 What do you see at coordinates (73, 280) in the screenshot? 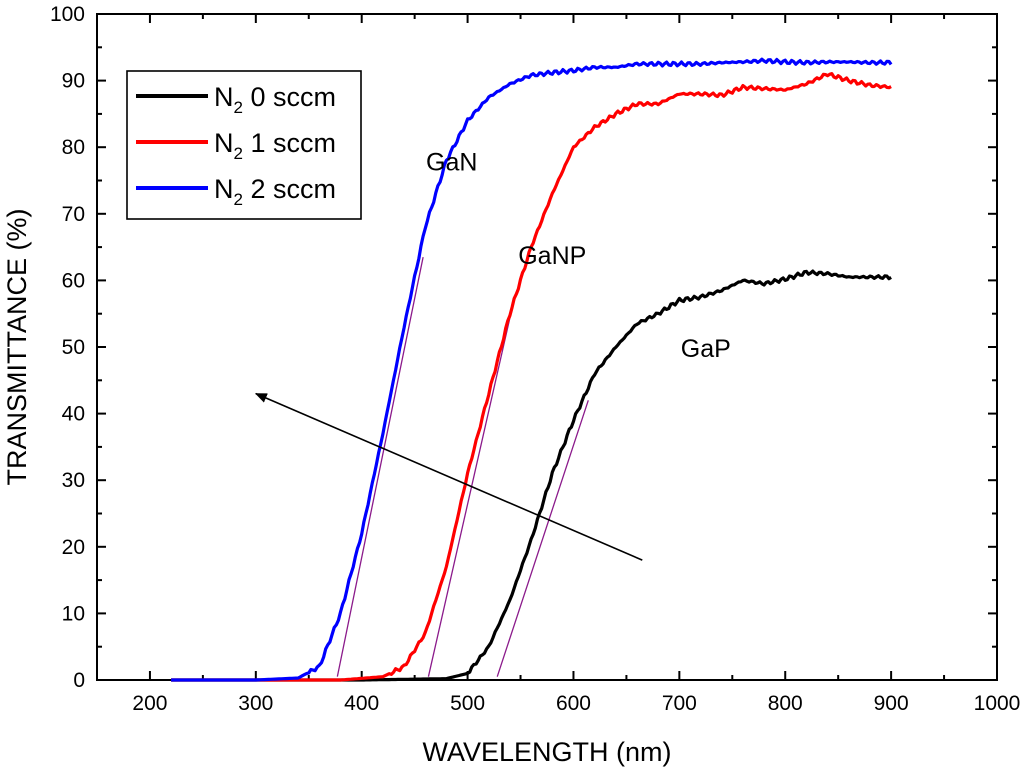
I see `y-tick-label: 60` at bounding box center [73, 280].